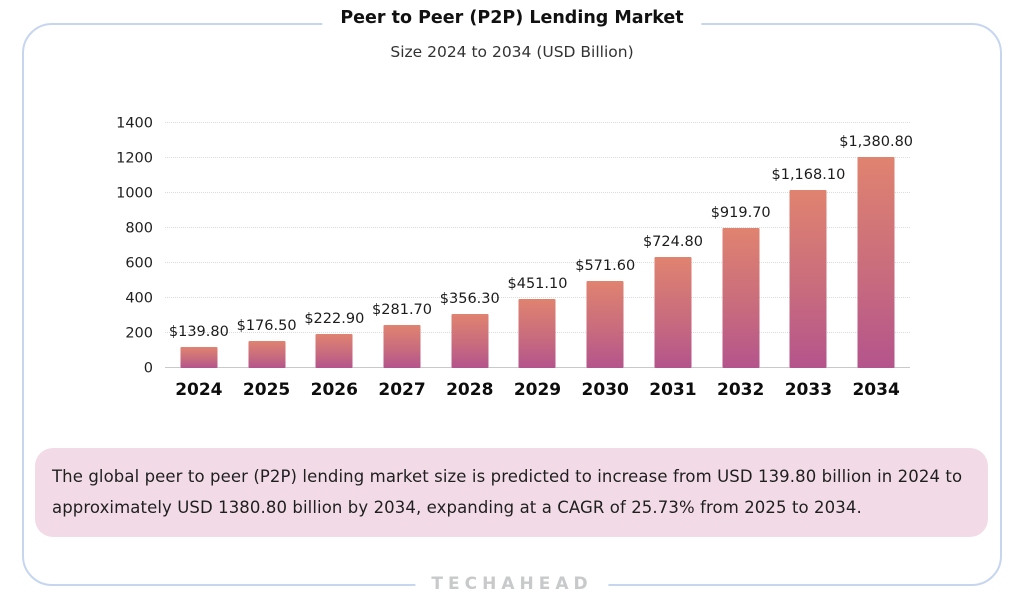  I want to click on y-tick-label-200: 200, so click(139, 332).